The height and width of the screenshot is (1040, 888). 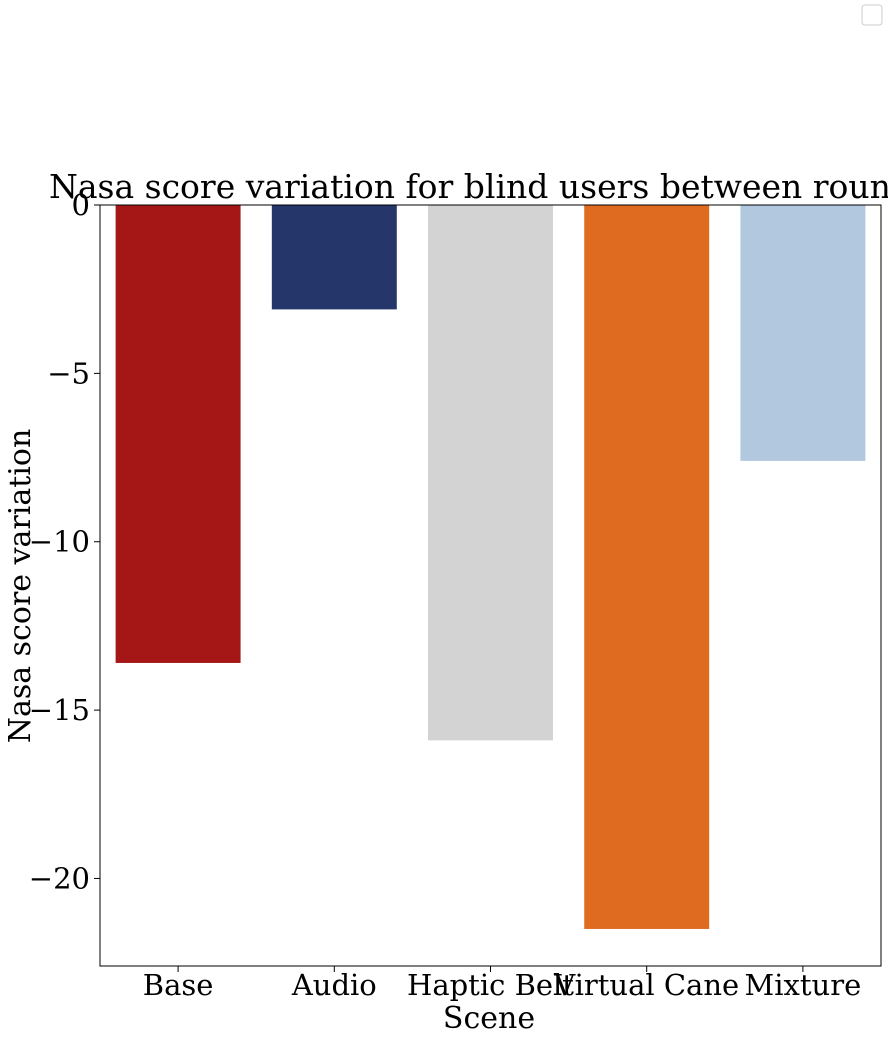 I want to click on x-tick-label: Base, so click(x=178, y=985).